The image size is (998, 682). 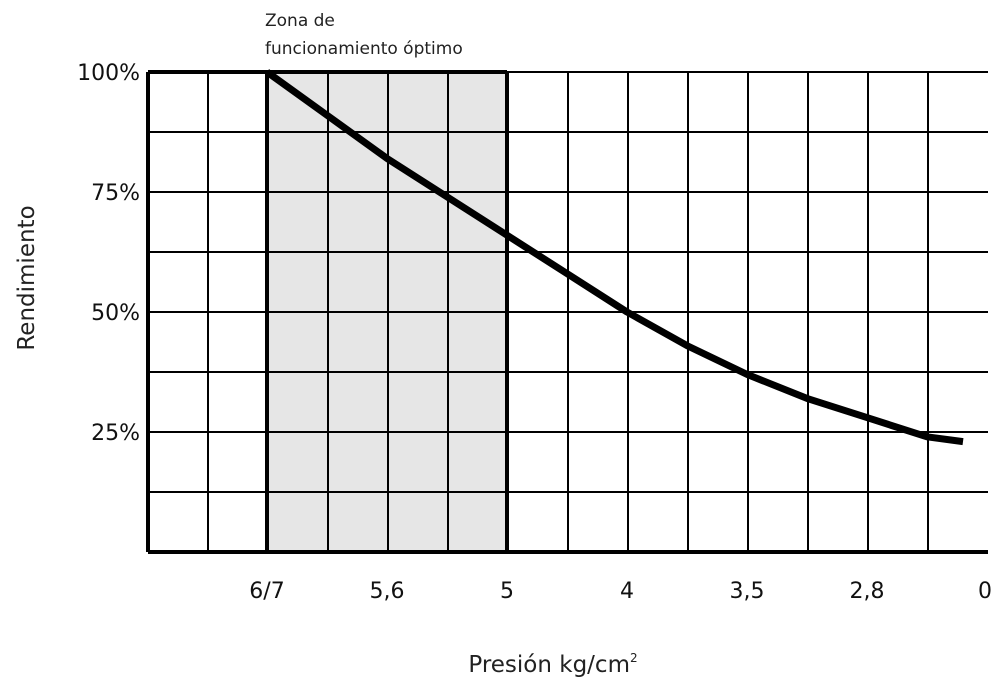 What do you see at coordinates (747, 591) in the screenshot?
I see `x-tick-label: 3,5` at bounding box center [747, 591].